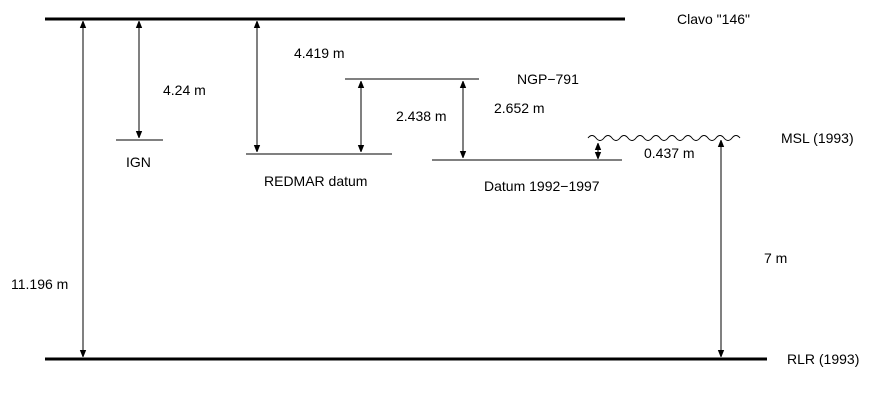 The width and height of the screenshot is (875, 400). I want to click on redmar-distance-label: 4.419 m, so click(319, 53).